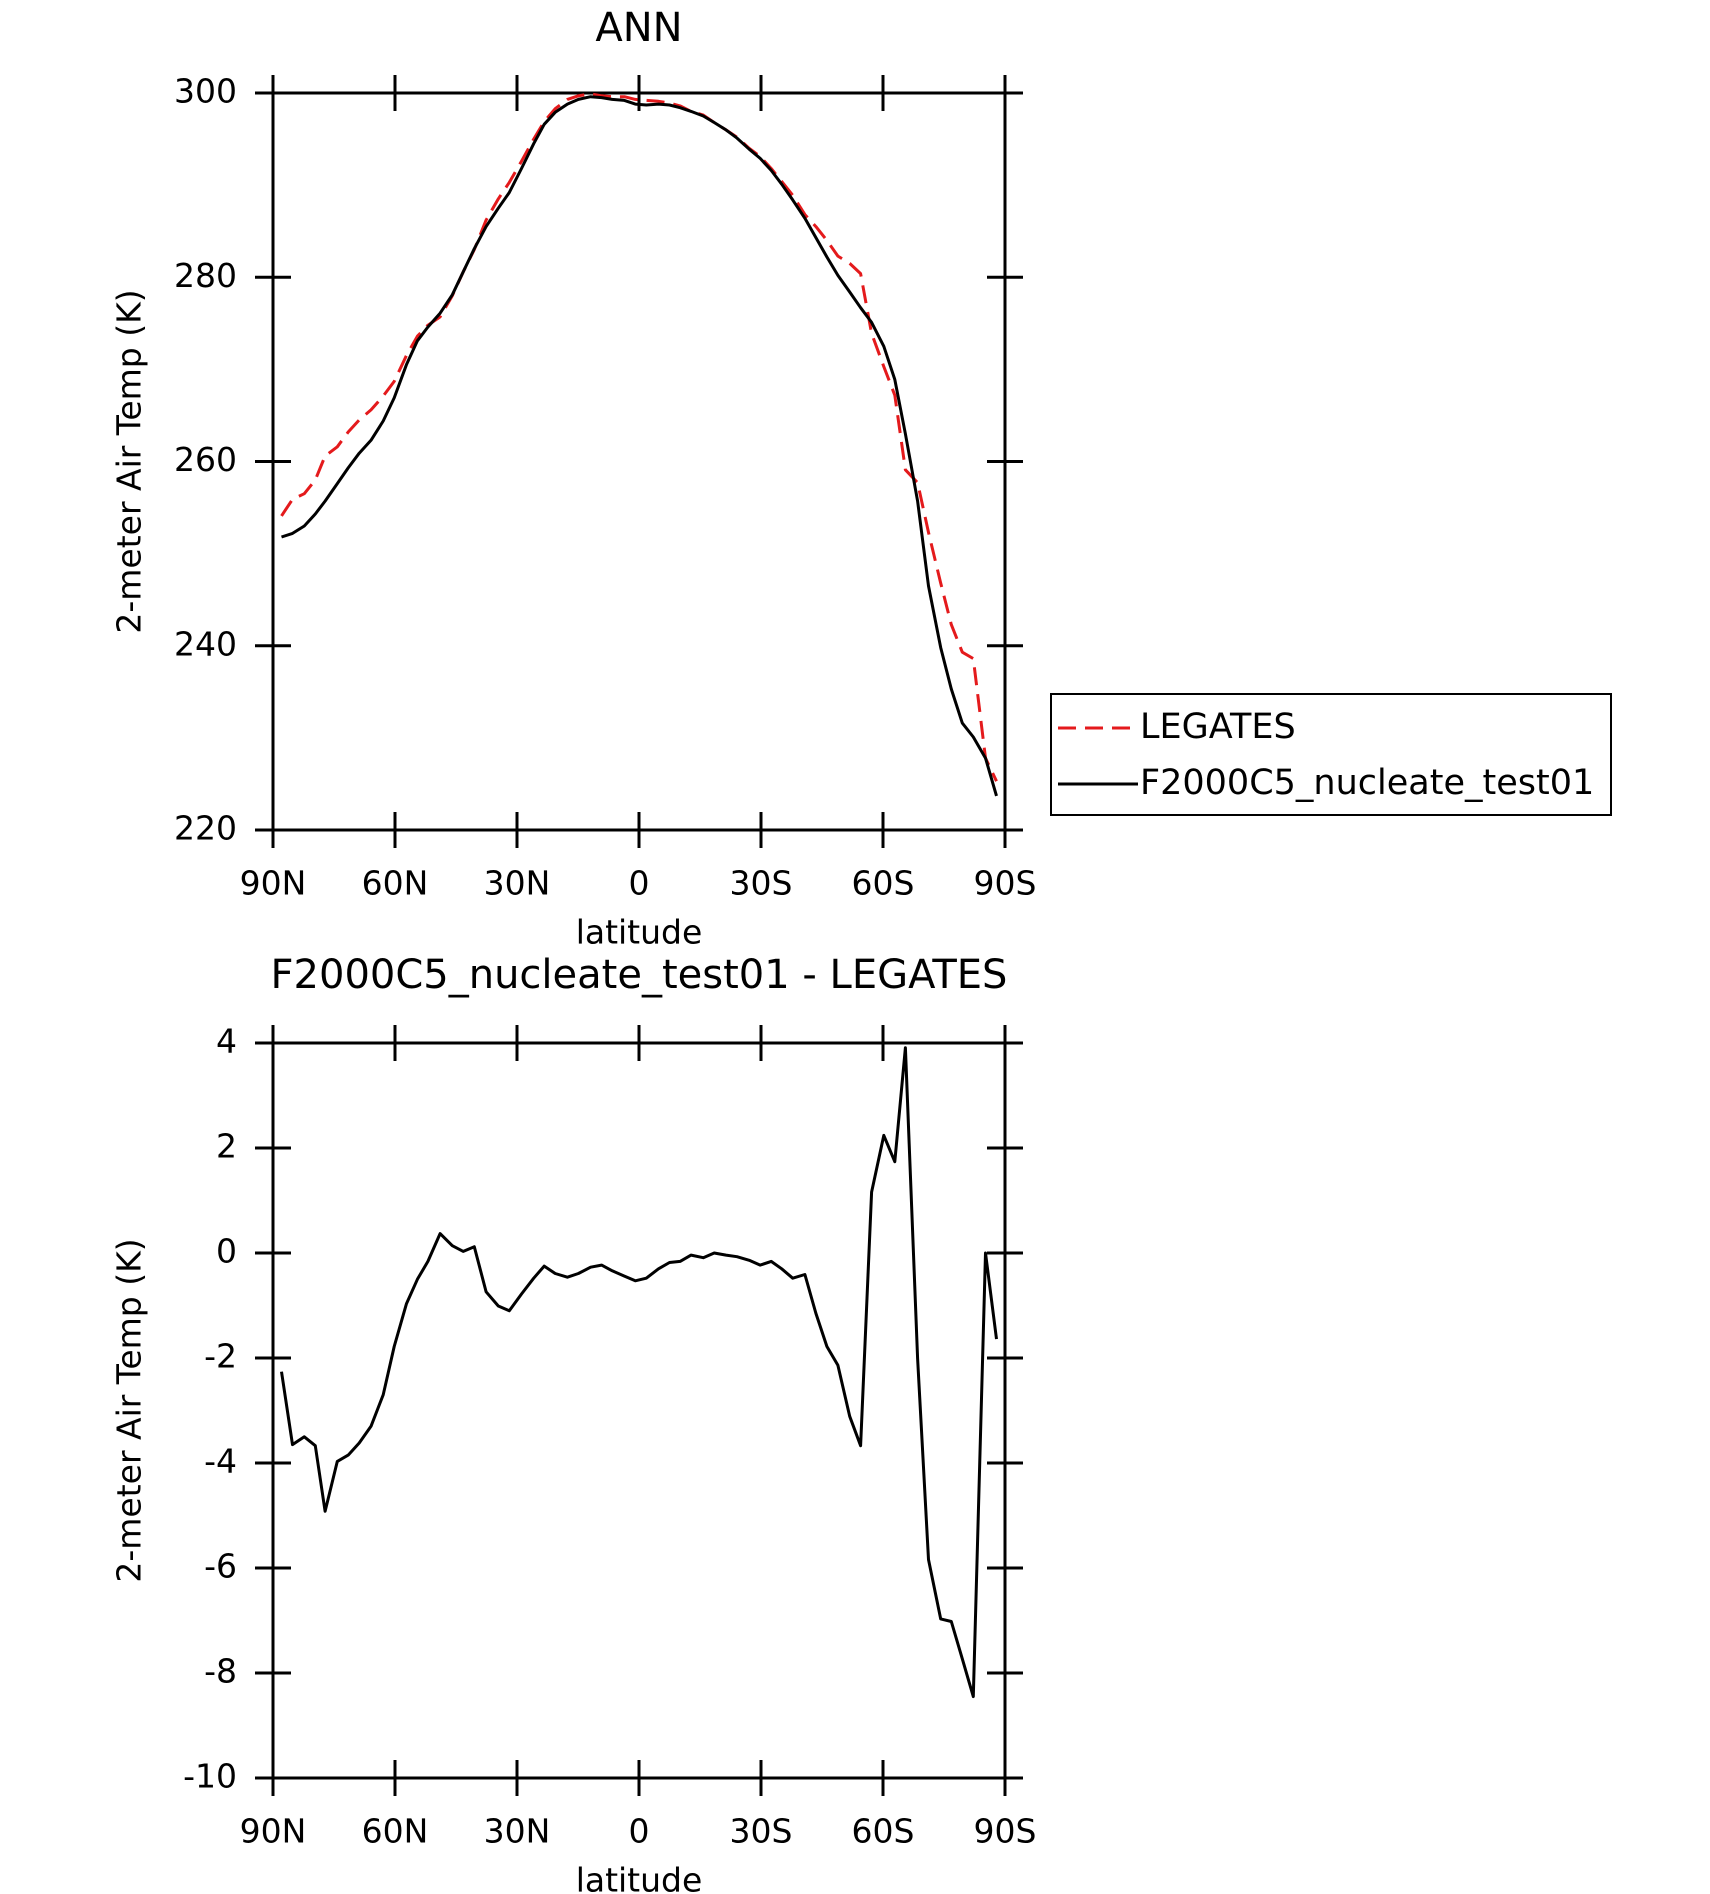 The image size is (1710, 1894). Describe the element at coordinates (220, 1356) in the screenshot. I see `y-tick-label: -2` at that location.